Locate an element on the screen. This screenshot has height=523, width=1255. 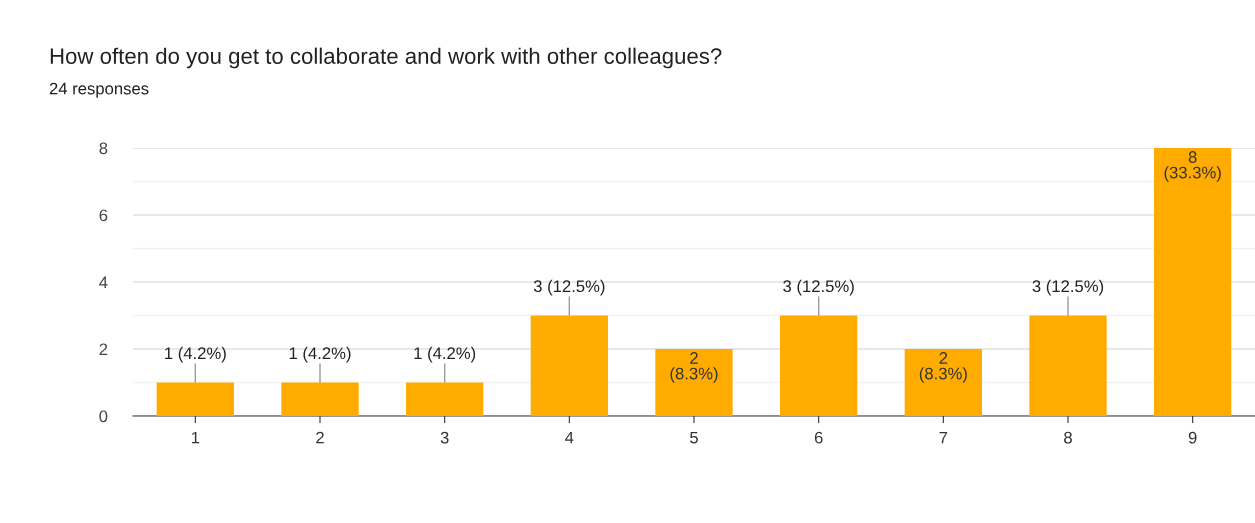
x-tick-label: 2 is located at coordinates (320, 437).